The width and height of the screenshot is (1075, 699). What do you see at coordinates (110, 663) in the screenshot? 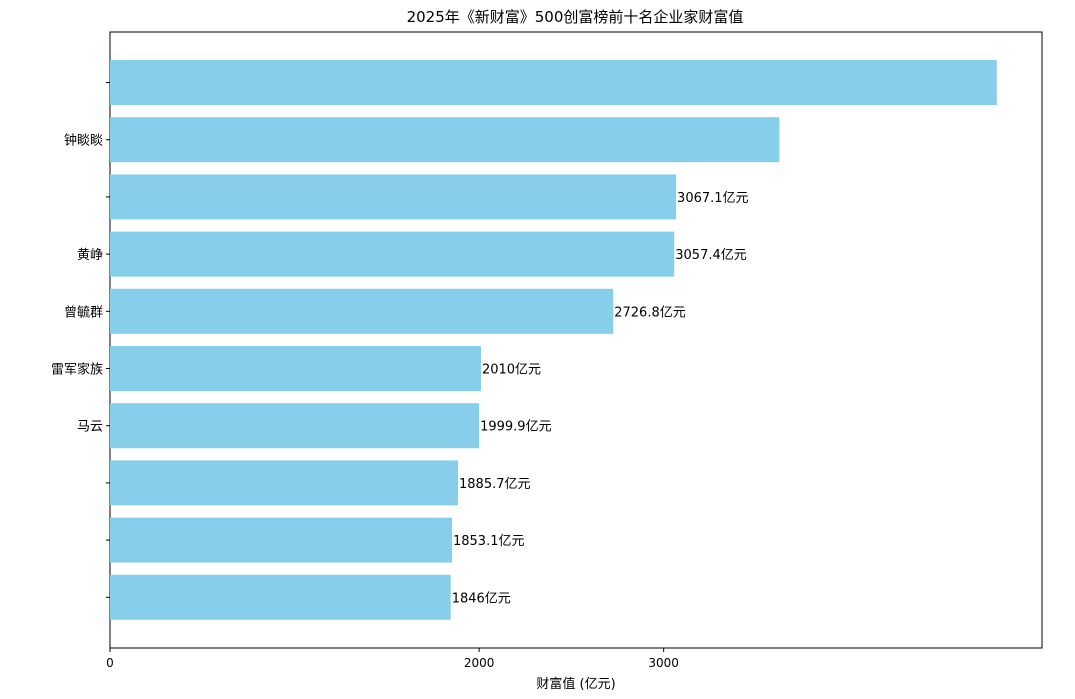
I see `x-tick-label: 0` at bounding box center [110, 663].